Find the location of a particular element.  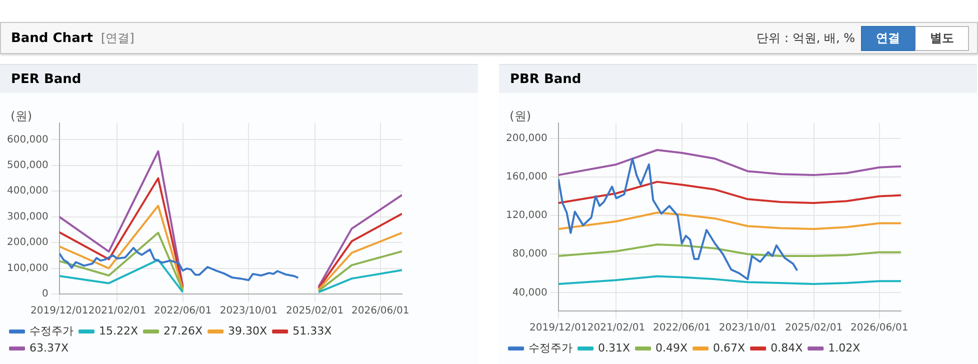

y-tick-label: 0 is located at coordinates (45, 294).